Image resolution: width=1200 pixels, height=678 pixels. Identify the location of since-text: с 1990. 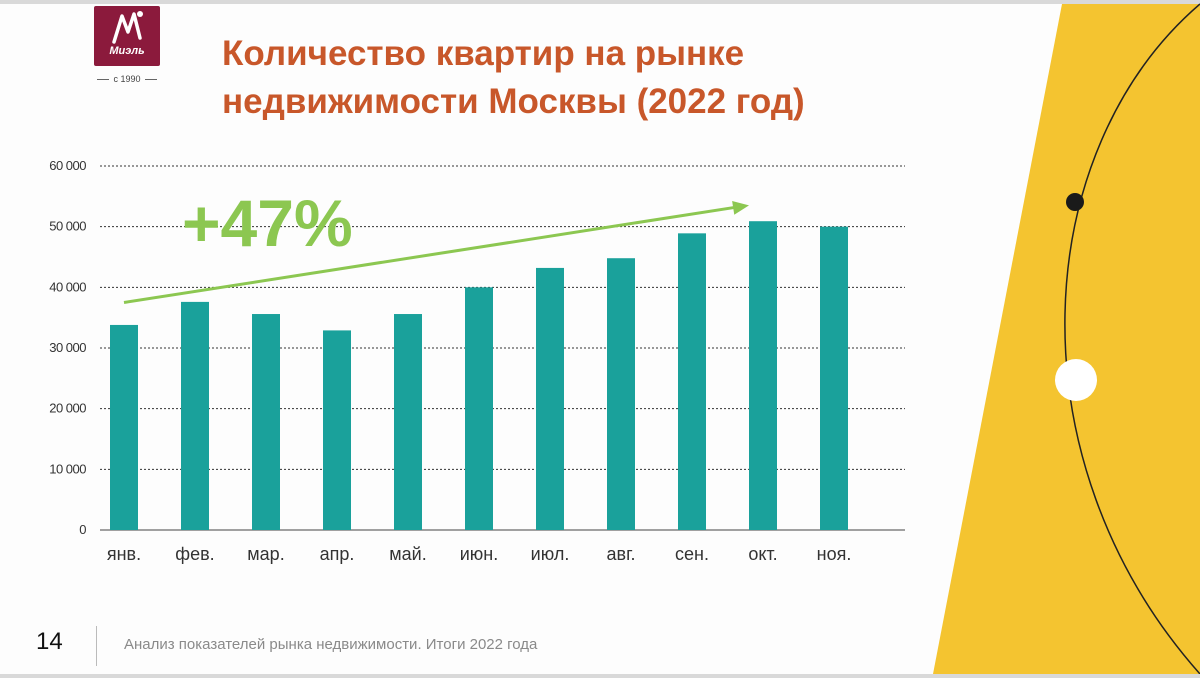
(127, 79).